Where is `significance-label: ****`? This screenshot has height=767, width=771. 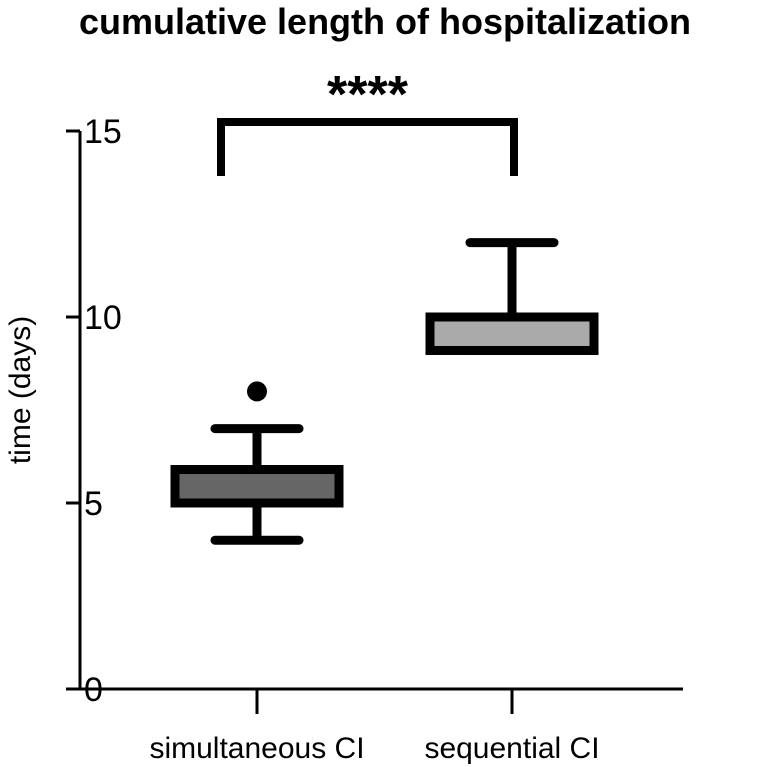
significance-label: **** is located at coordinates (368, 95).